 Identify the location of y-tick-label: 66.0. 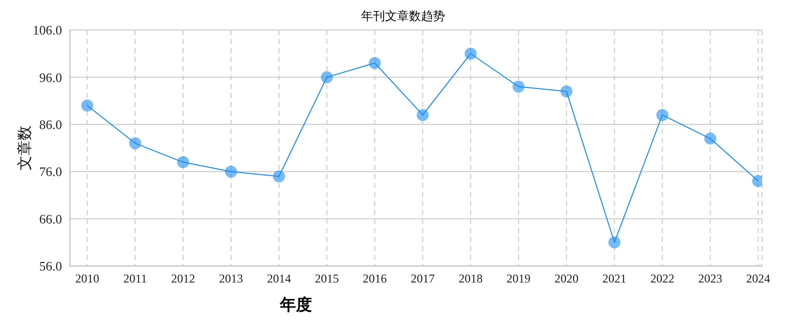
(50, 218).